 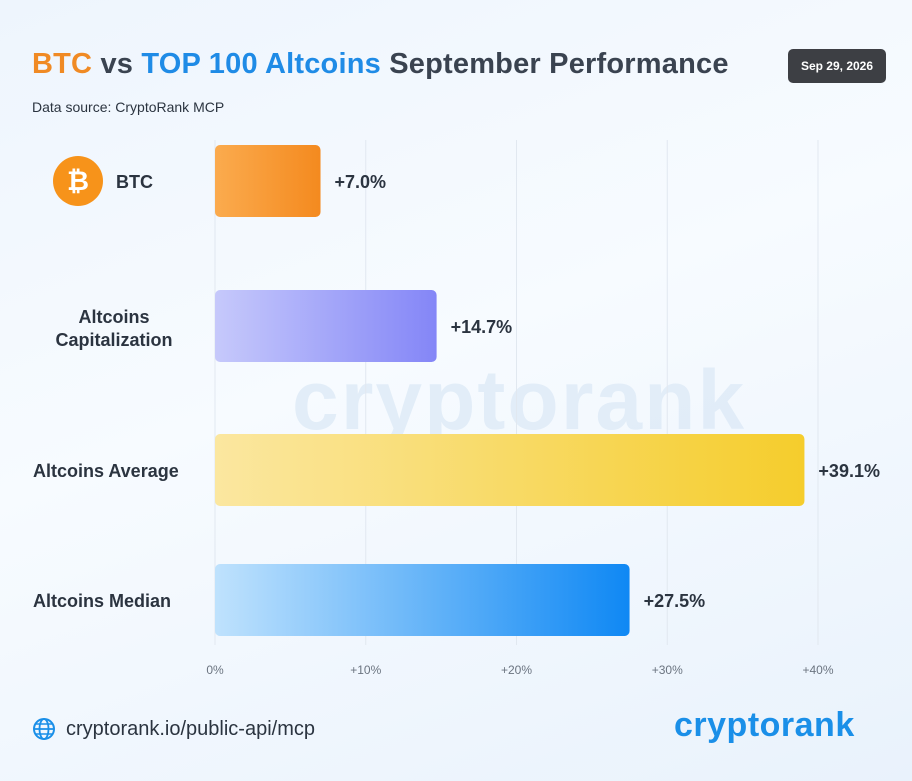 What do you see at coordinates (106, 471) in the screenshot?
I see `category-label: Altcoins Average` at bounding box center [106, 471].